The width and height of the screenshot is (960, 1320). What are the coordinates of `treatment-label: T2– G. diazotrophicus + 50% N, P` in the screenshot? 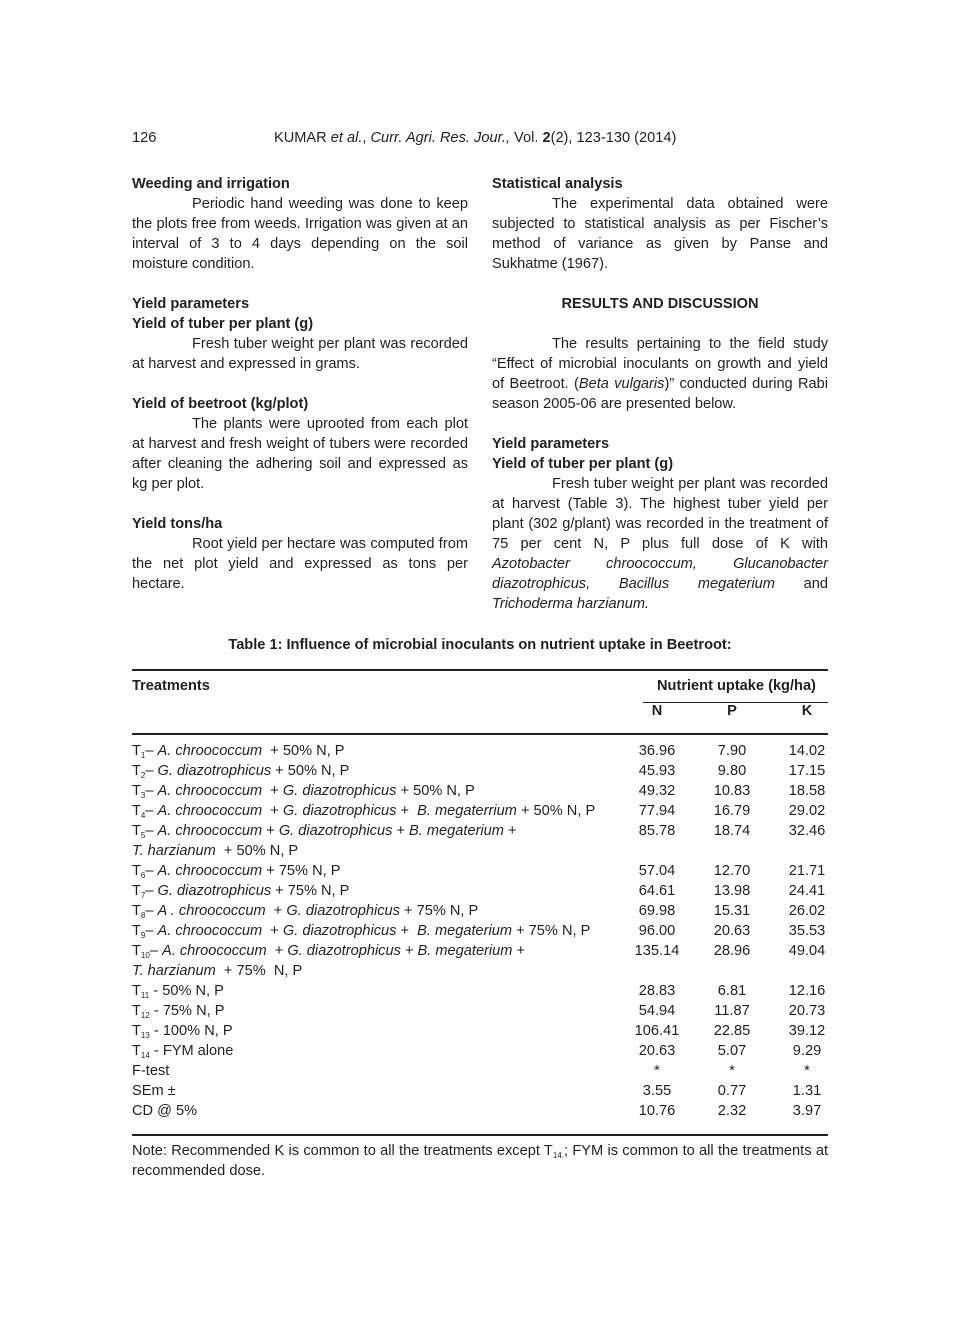 It's located at (240, 771).